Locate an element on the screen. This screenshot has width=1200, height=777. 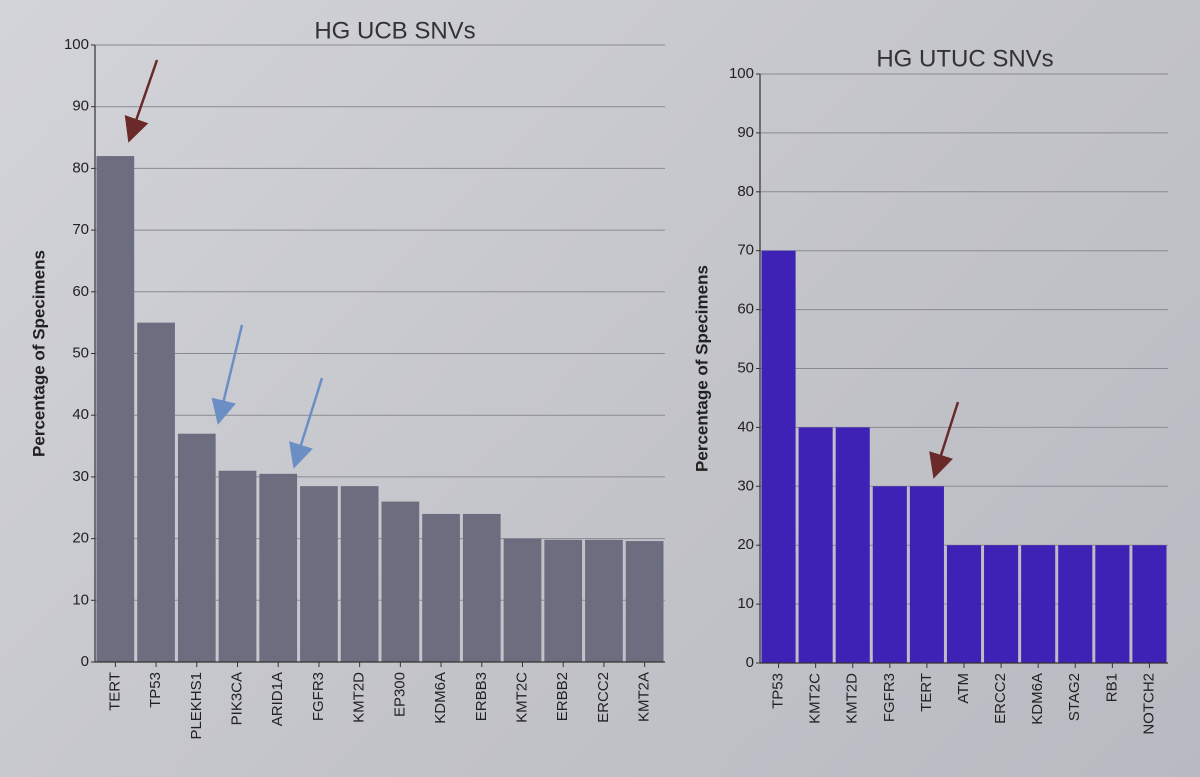
x-tick-label: ERBB3 is located at coordinates (481, 696).